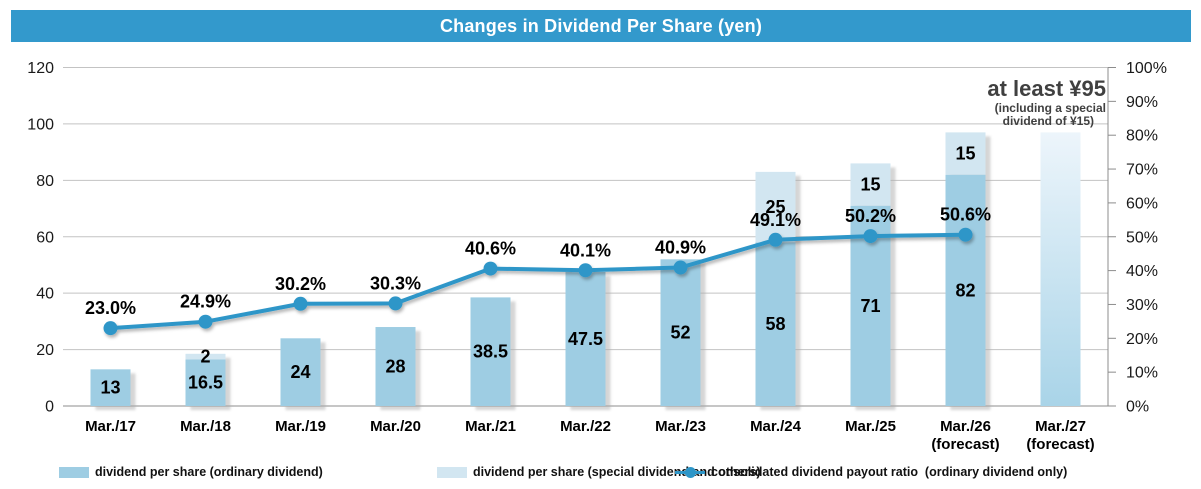 The width and height of the screenshot is (1201, 489). I want to click on svg-text: Mar./26, so click(965, 426).